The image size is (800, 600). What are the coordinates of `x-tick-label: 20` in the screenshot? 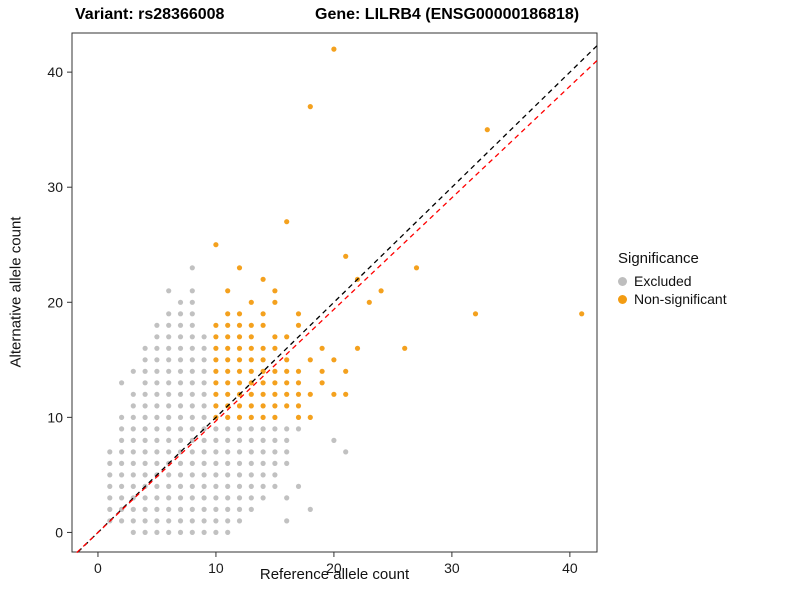 It's located at (334, 568).